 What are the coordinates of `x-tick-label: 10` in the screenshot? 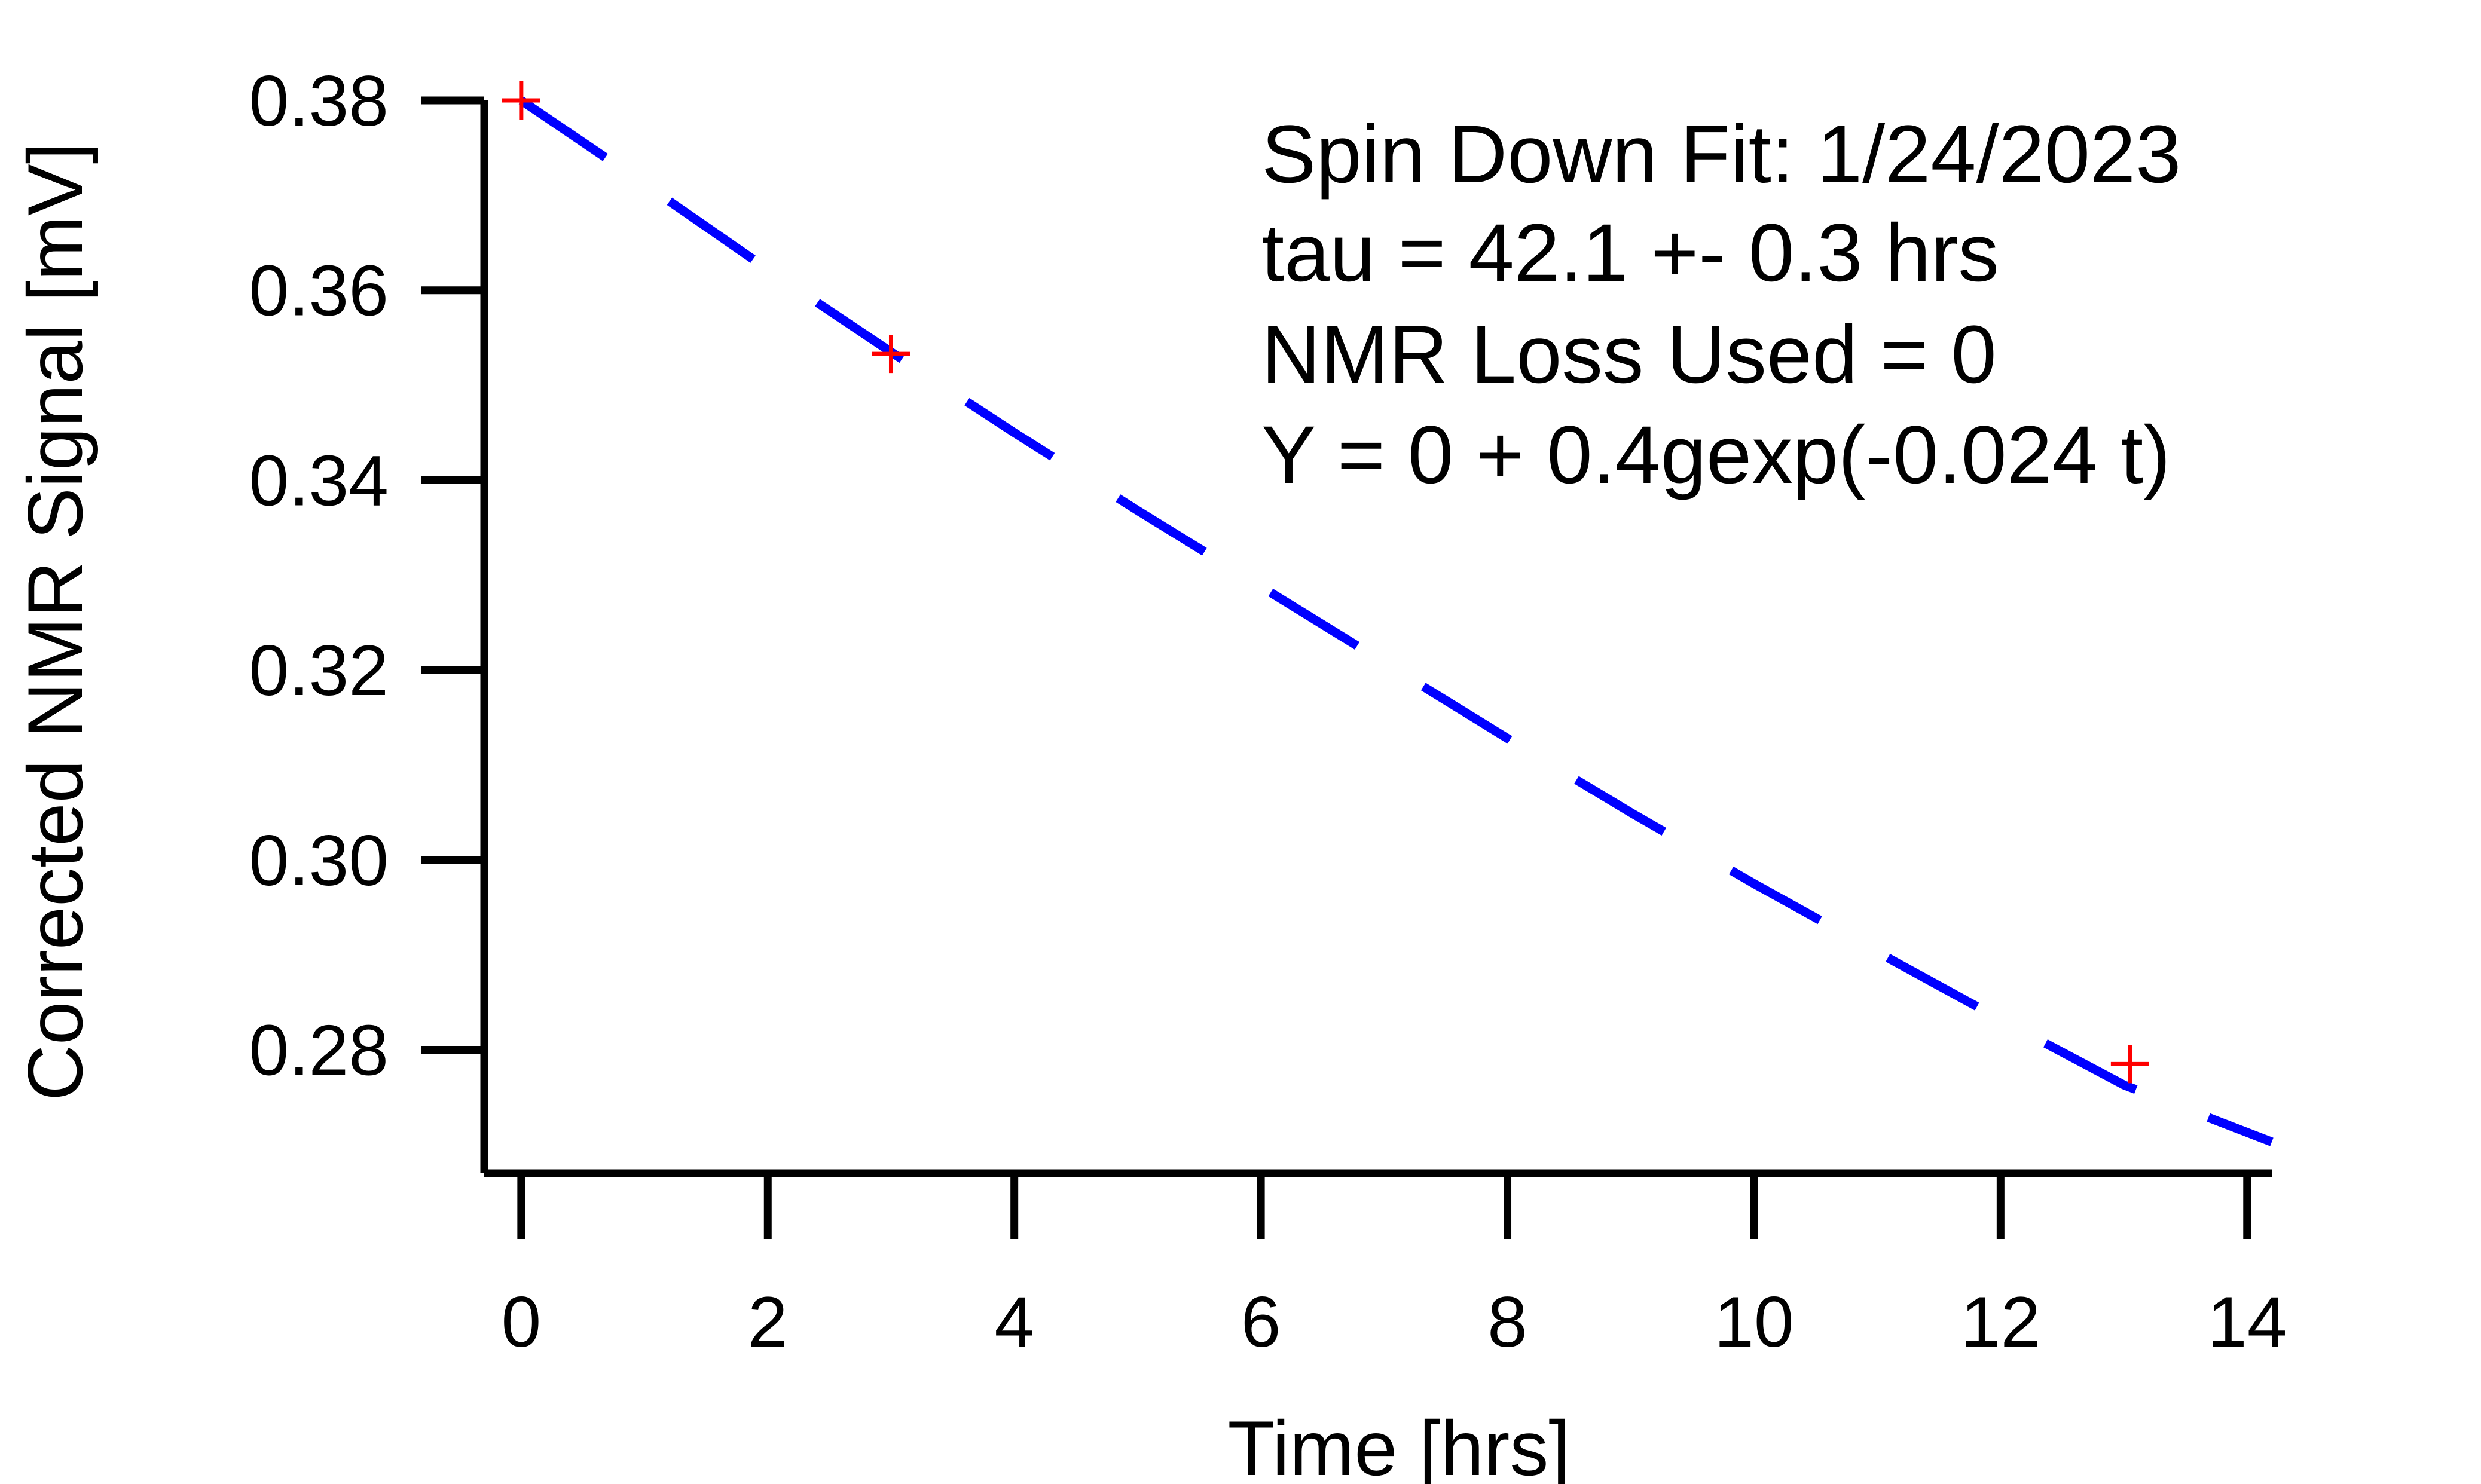 It's located at (1753, 1322).